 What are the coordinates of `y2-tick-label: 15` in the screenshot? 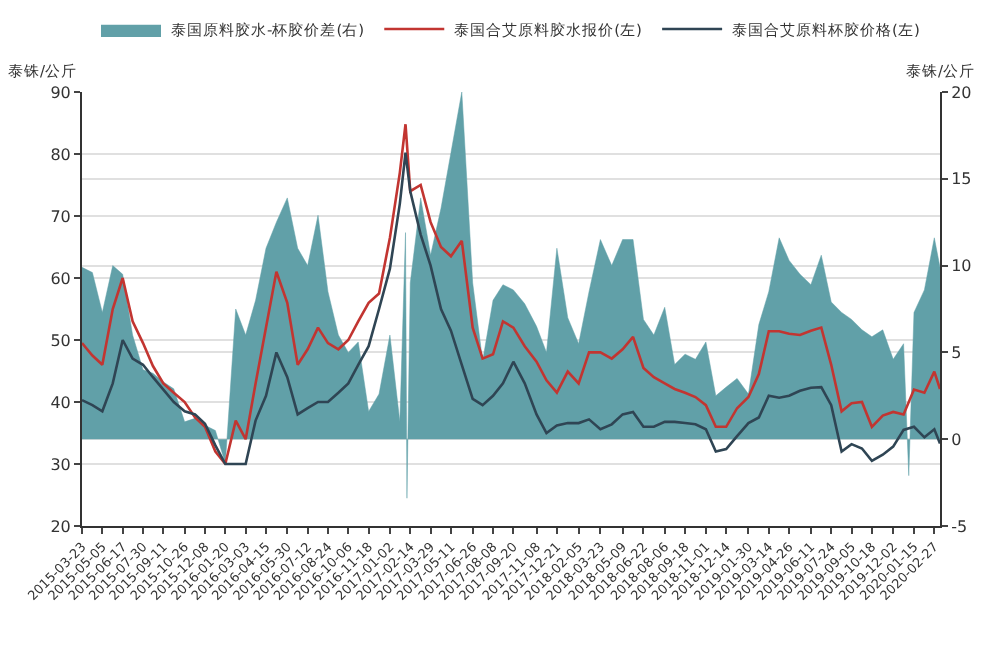 It's located at (961, 179).